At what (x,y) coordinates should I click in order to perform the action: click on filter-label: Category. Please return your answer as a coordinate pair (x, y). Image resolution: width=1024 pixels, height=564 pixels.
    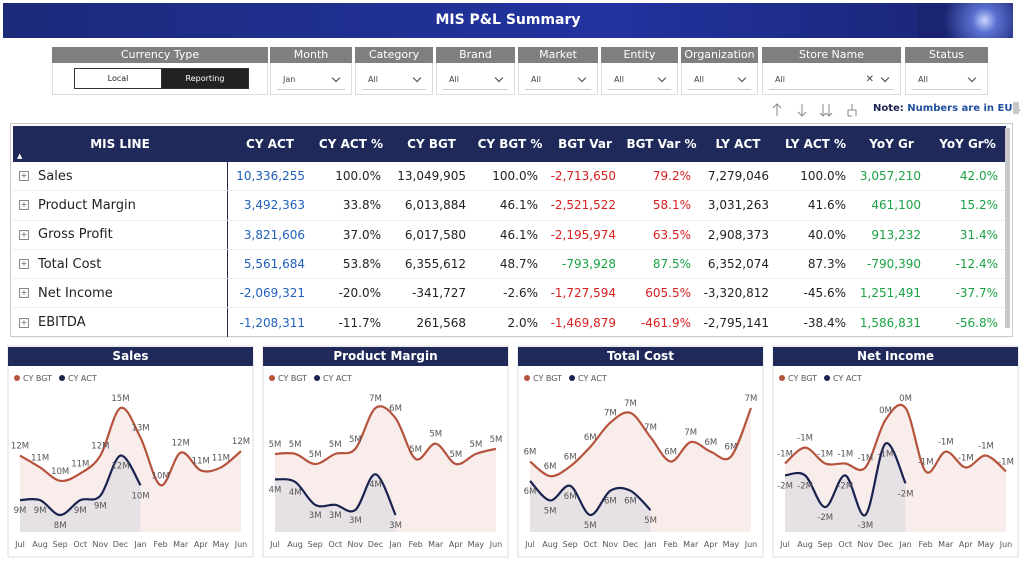
    Looking at the image, I should click on (394, 55).